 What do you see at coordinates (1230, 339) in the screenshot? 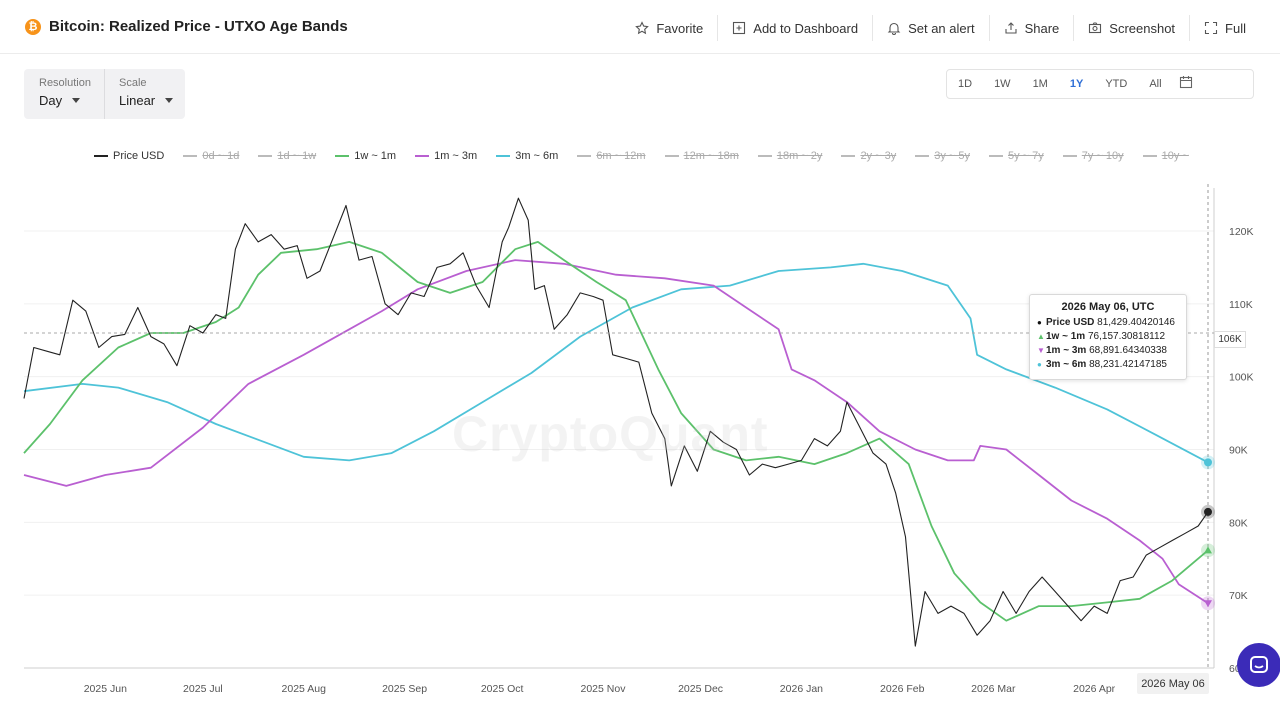
I see `crosshair-price-label: 106K` at bounding box center [1230, 339].